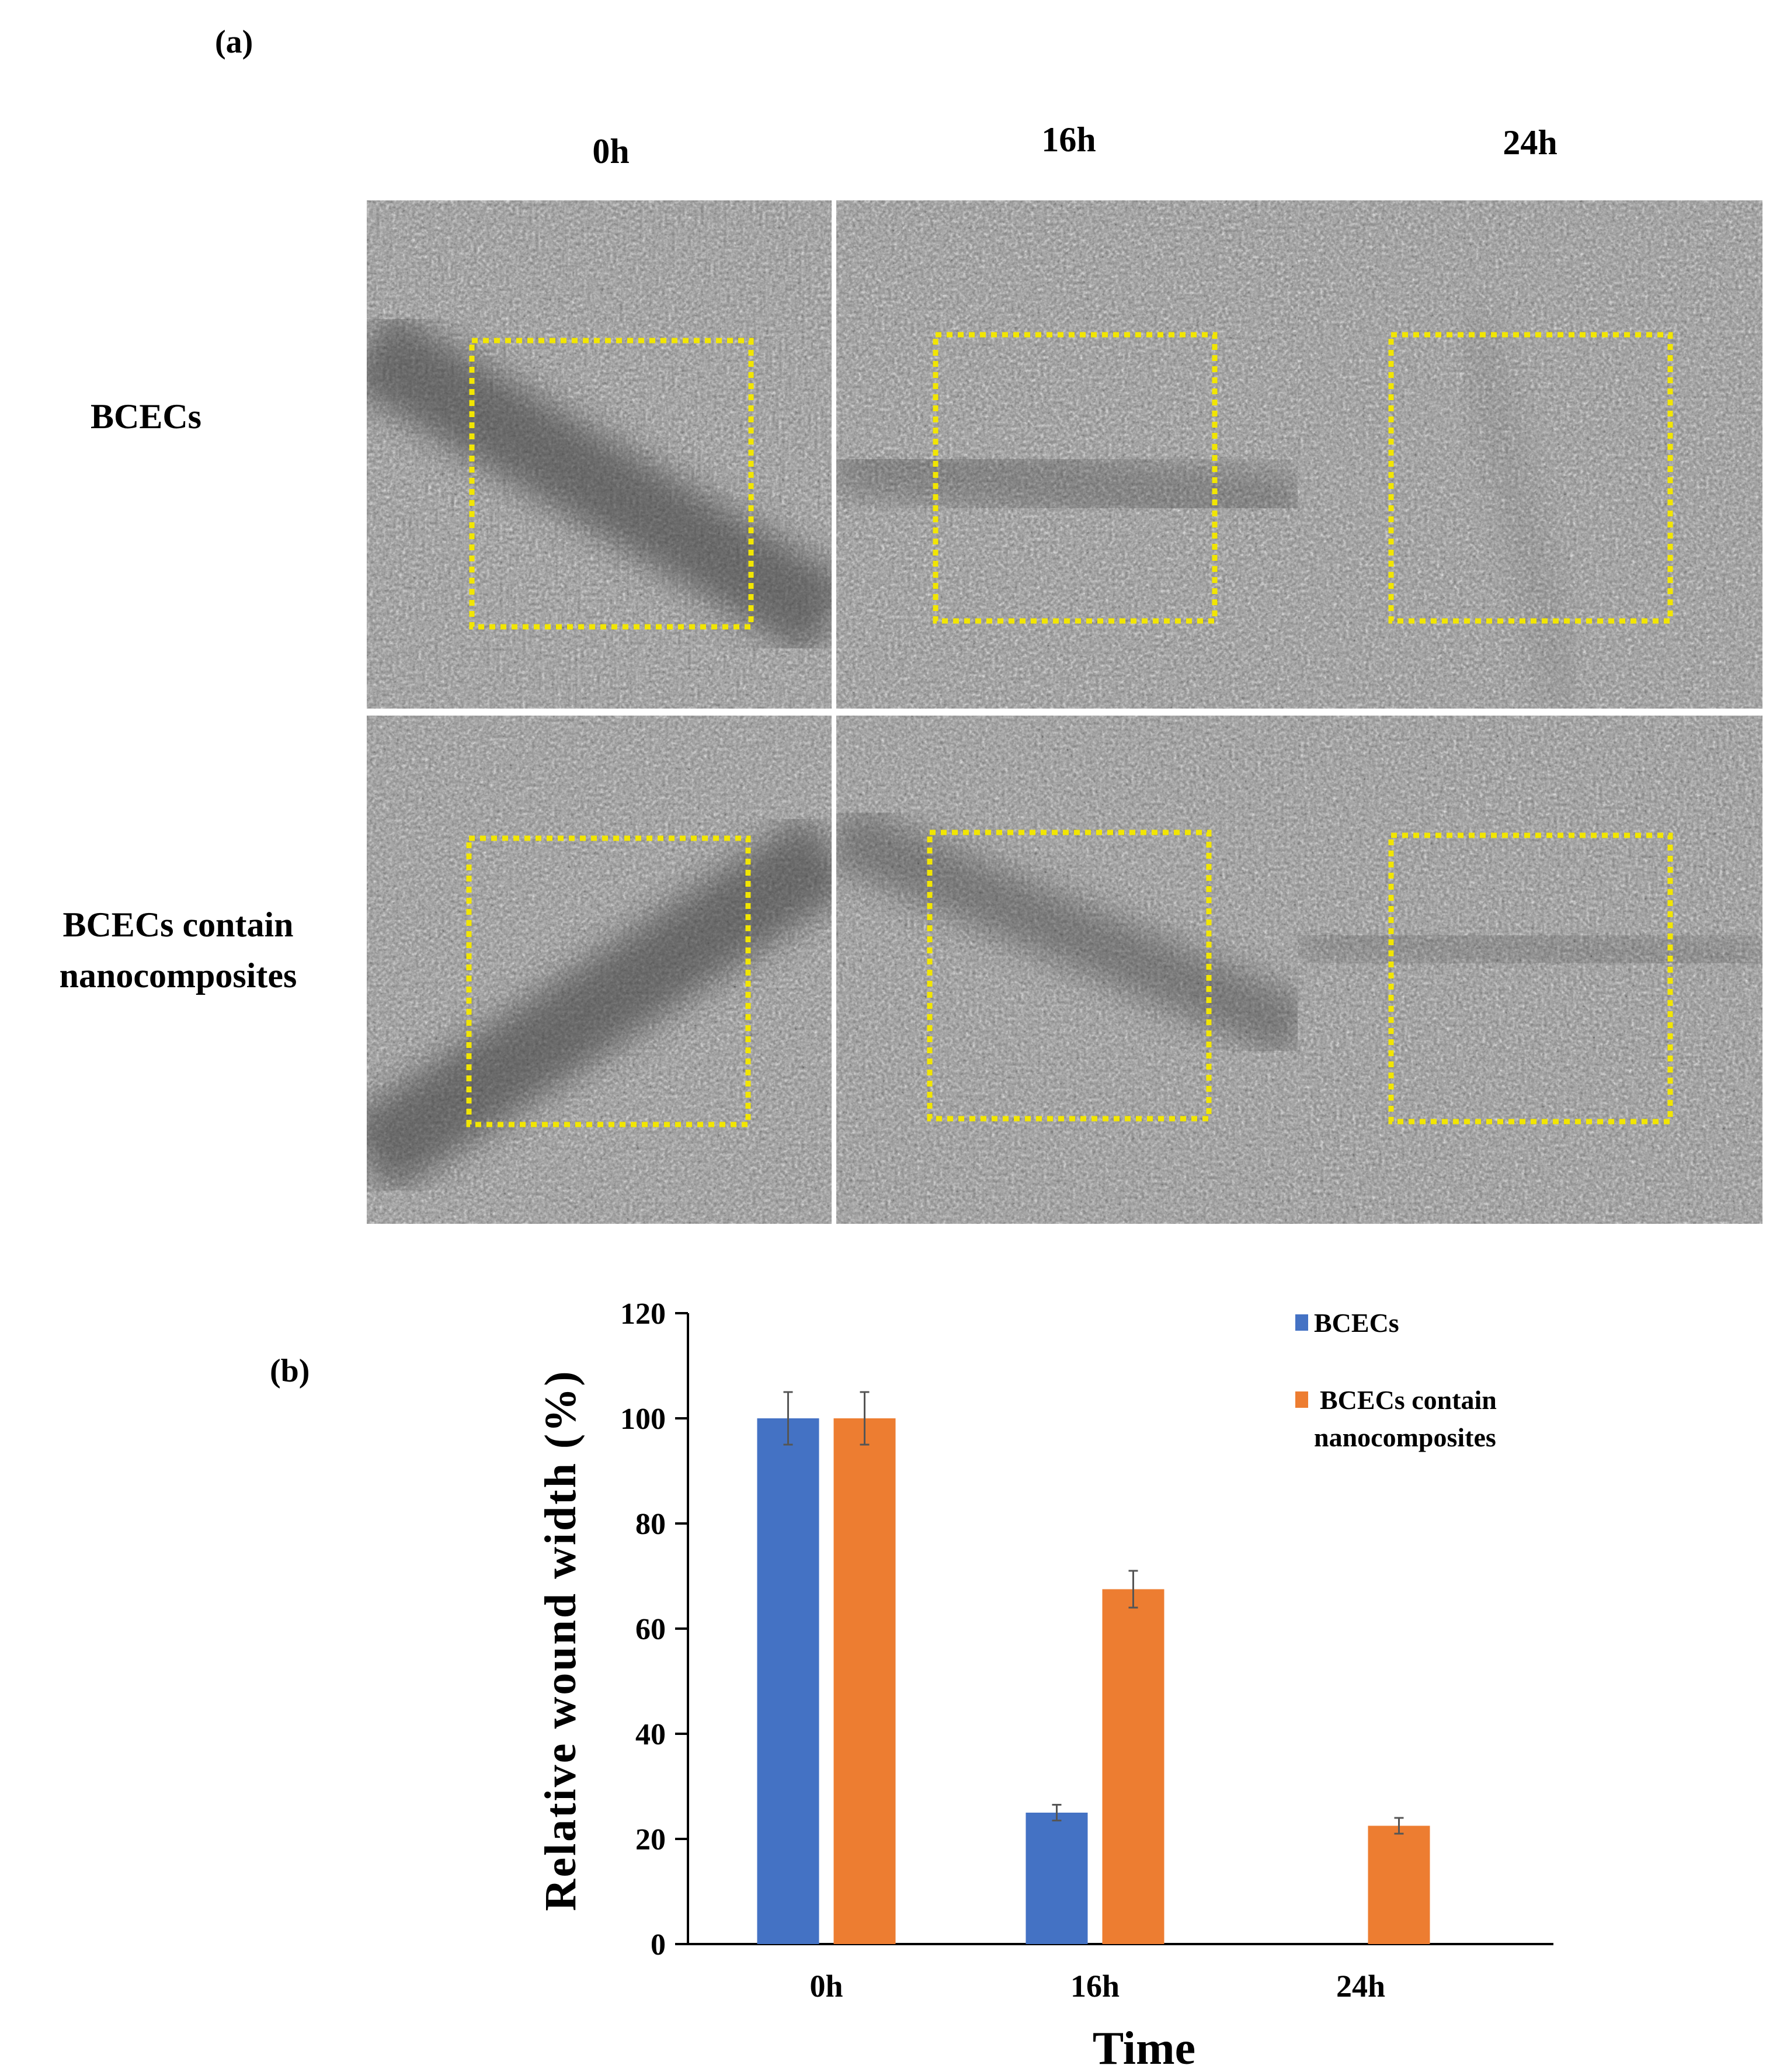 The width and height of the screenshot is (1773, 2072). I want to click on micrograph-16h-row1, so click(1068, 454).